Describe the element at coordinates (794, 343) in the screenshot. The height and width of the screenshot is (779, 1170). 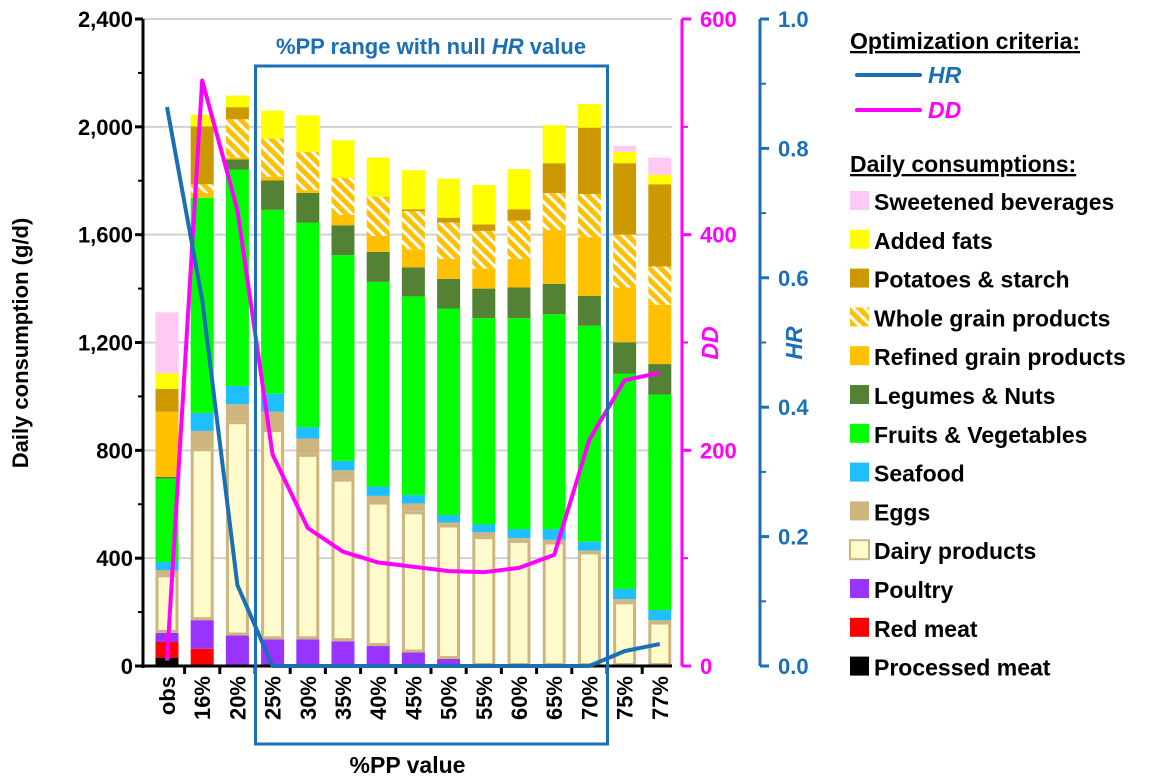
I see `hr-axis-title: HR` at that location.